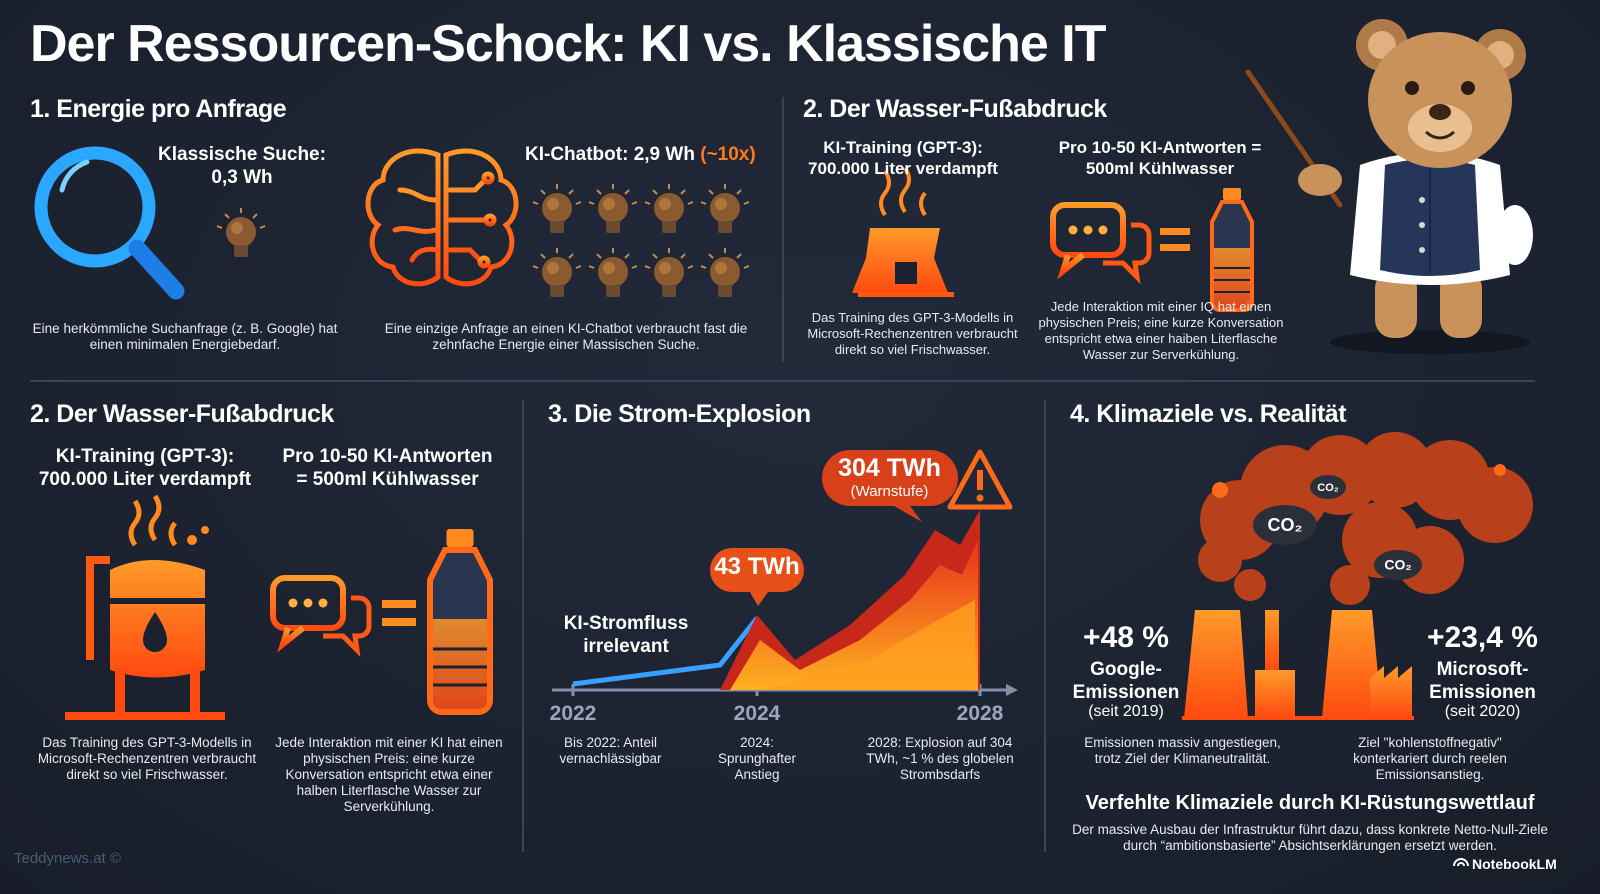 The width and height of the screenshot is (1600, 894). I want to click on year-label: 2022, so click(573, 713).